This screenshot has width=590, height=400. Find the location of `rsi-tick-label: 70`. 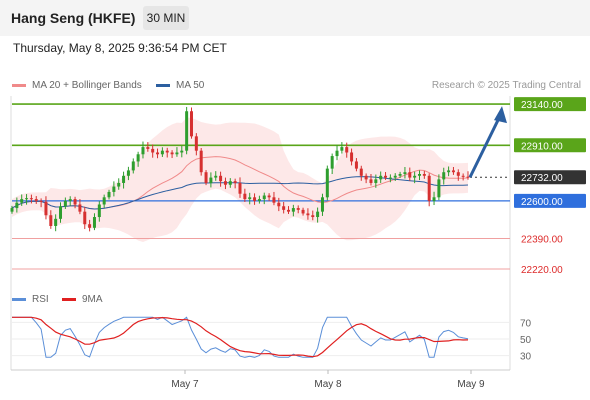

rsi-tick-label: 70 is located at coordinates (526, 323).